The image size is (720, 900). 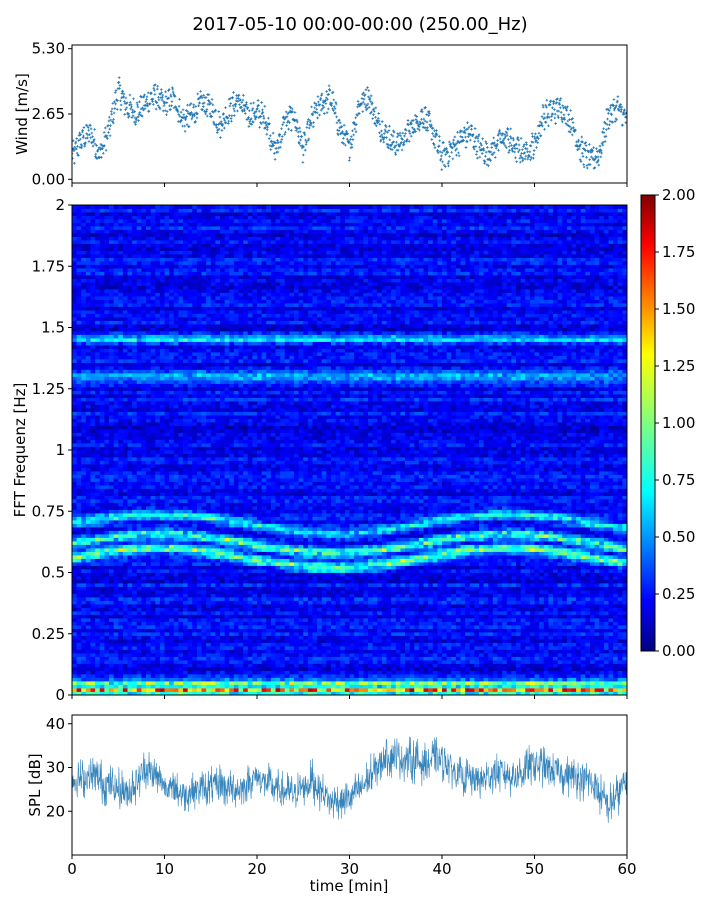 I want to click on wind-panel: 0.002.655.30 Wind [m/s], so click(x=320, y=114).